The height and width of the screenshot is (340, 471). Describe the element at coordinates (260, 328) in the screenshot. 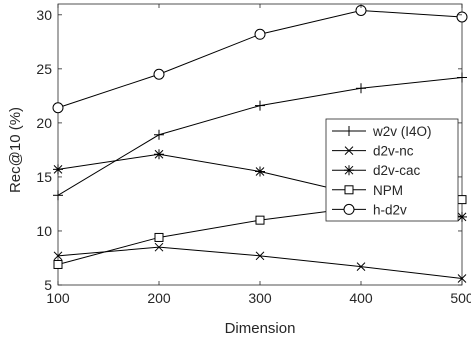

I see `x-axis-label: Dimension` at that location.